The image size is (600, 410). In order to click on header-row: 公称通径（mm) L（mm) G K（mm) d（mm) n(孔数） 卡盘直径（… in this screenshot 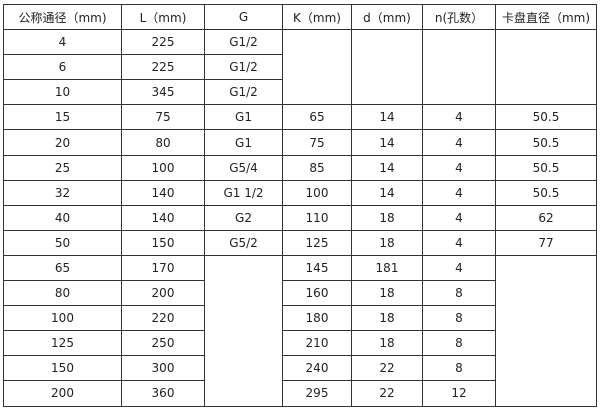, I will do `click(300, 17)`.